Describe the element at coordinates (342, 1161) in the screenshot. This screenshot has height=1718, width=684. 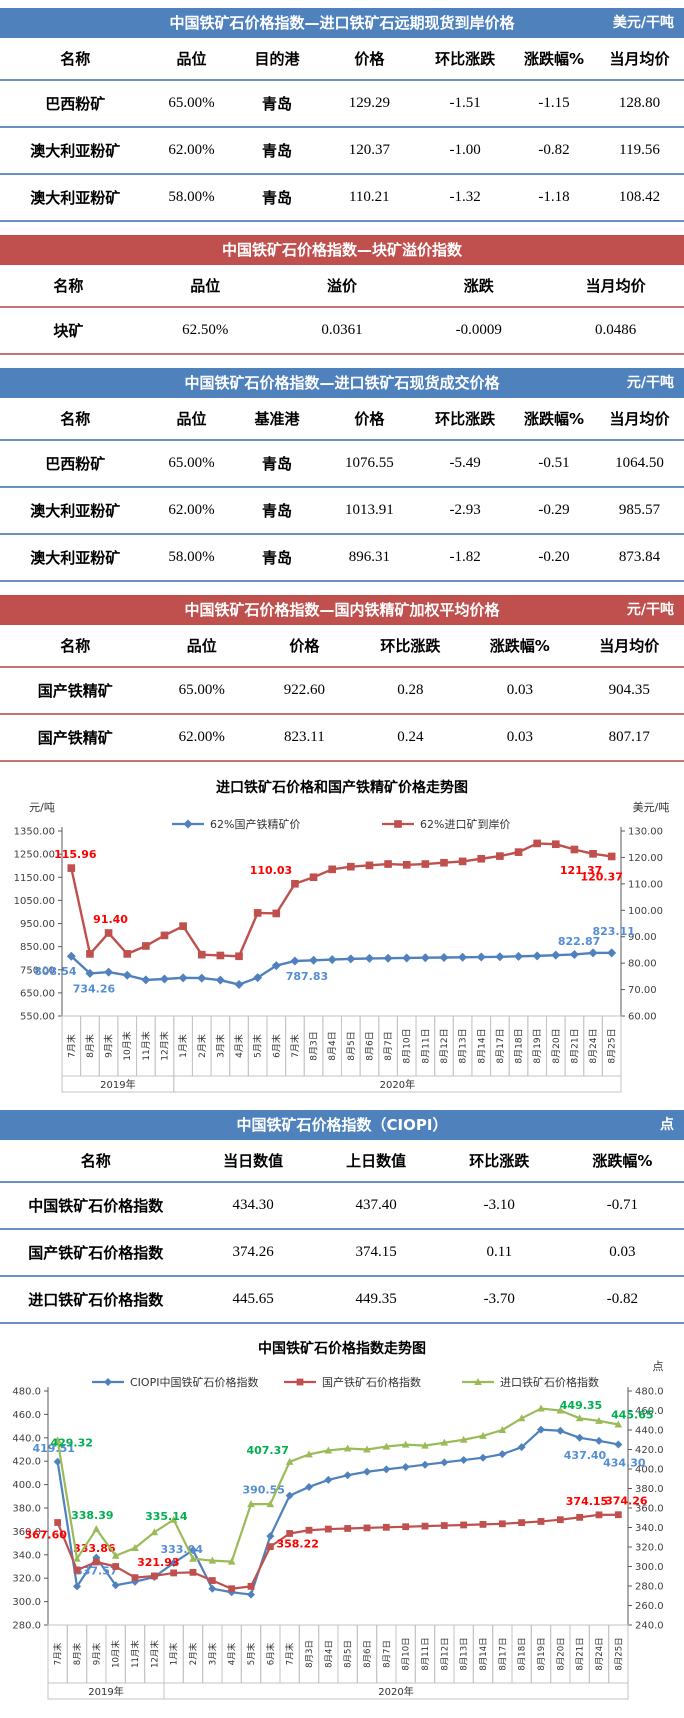
I see `header-row: 名称 当日数值 上日数值 环比涨跌 涨跌幅%` at that location.